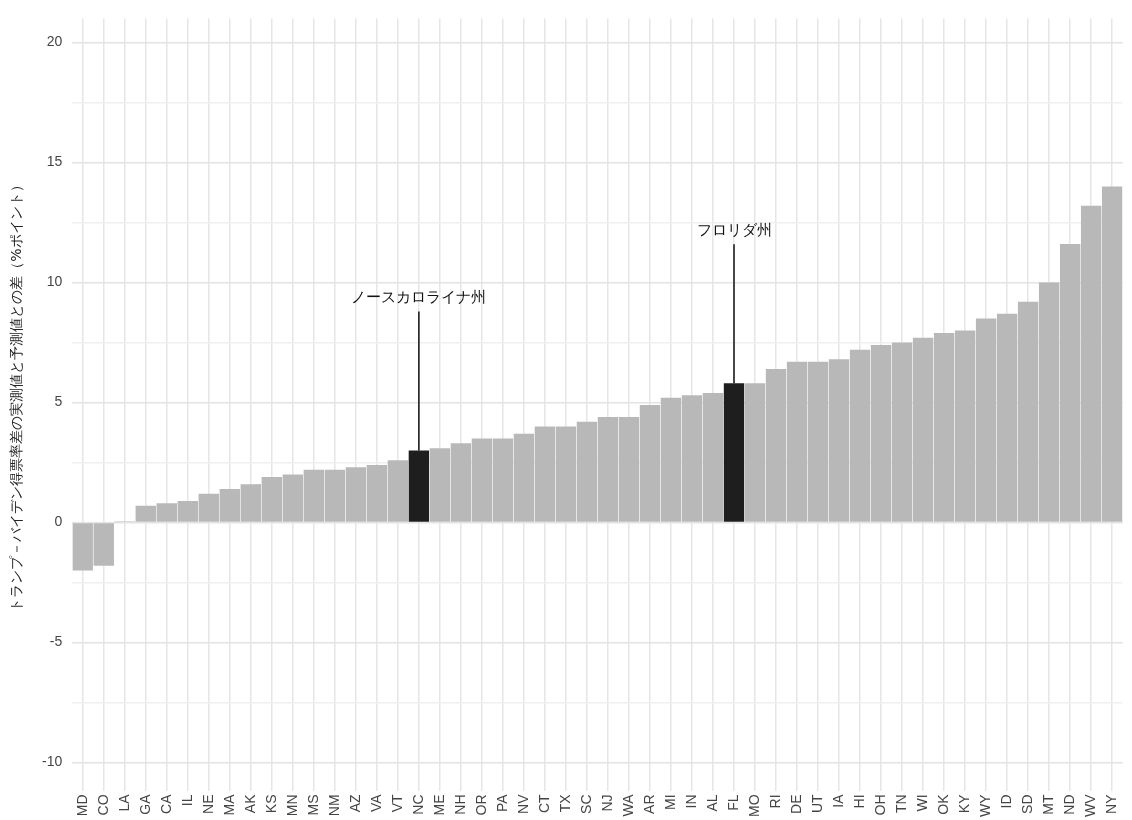 This screenshot has height=820, width=1132. I want to click on x-tick-label: RI, so click(774, 801).